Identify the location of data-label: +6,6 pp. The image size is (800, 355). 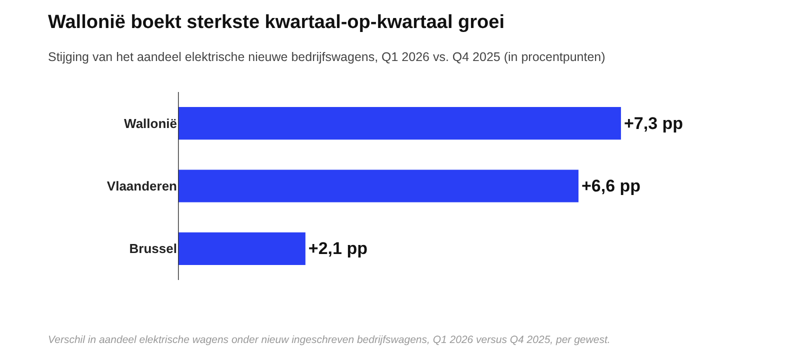
(611, 186).